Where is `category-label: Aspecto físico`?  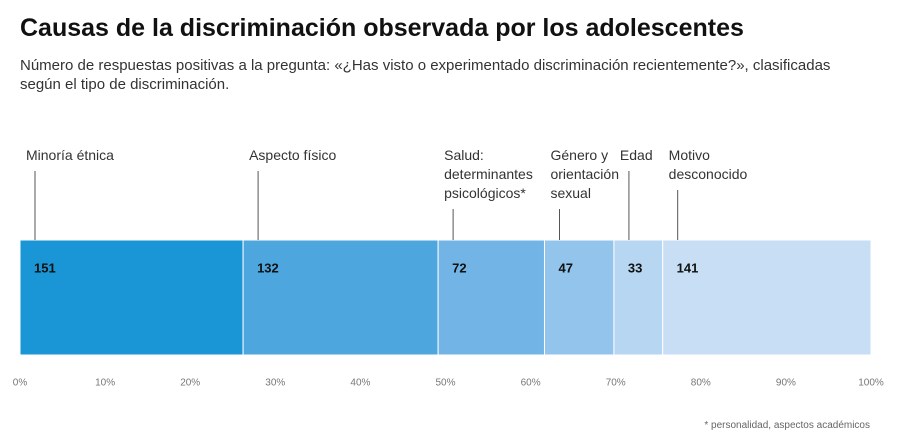 category-label: Aspecto físico is located at coordinates (293, 155).